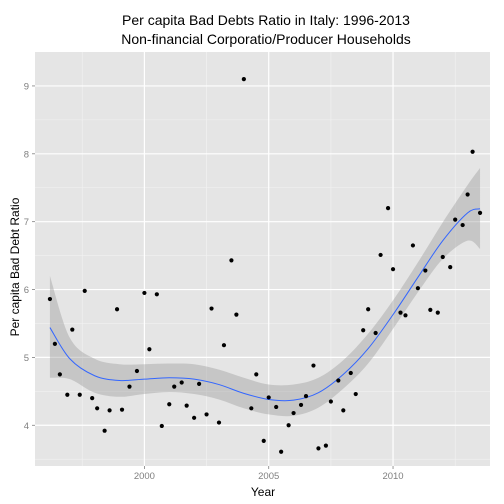  What do you see at coordinates (26, 358) in the screenshot?
I see `y-tick-label: 5` at bounding box center [26, 358].